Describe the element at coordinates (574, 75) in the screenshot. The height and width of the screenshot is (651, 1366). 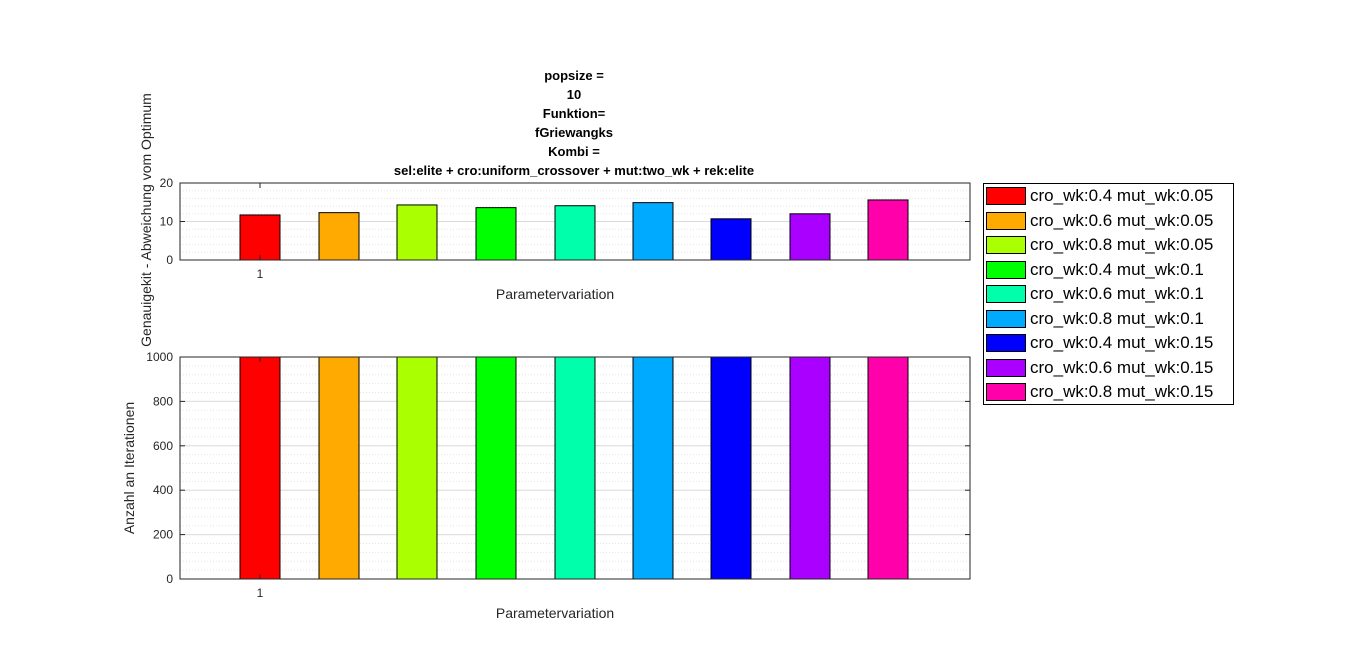
I see `title-line: popsize =` at that location.